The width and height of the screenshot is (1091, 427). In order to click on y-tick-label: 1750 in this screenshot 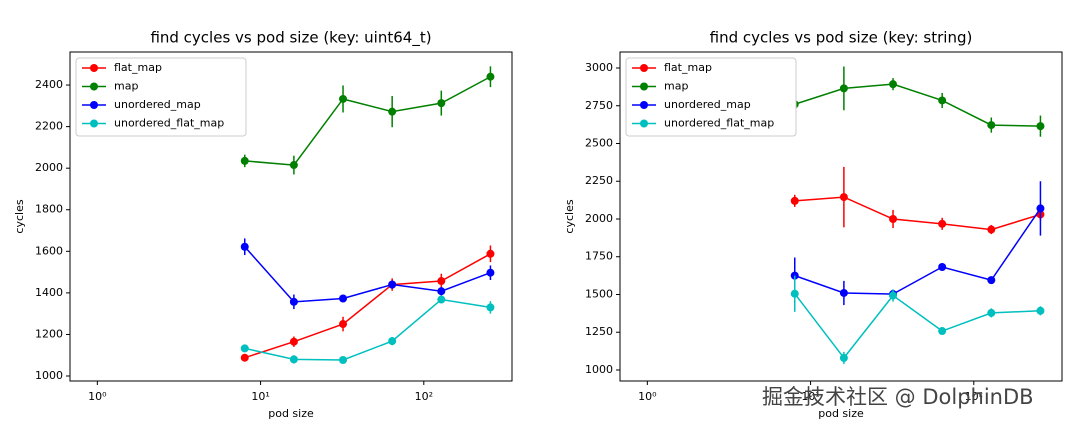, I will do `click(599, 256)`.